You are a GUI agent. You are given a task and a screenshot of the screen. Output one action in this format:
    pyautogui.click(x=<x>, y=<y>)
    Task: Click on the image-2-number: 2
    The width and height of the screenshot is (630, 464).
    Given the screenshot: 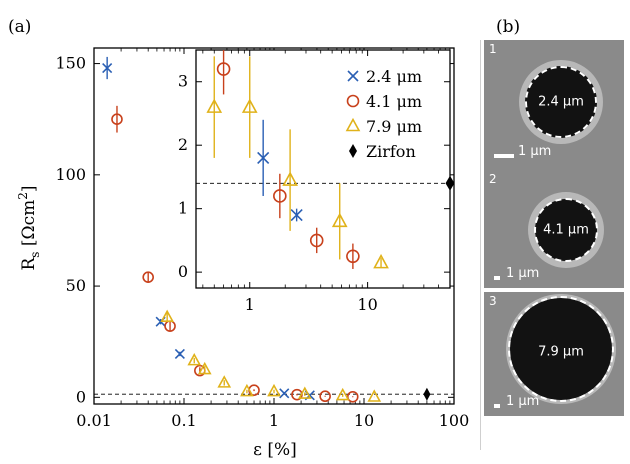 What is the action you would take?
    pyautogui.click(x=493, y=179)
    